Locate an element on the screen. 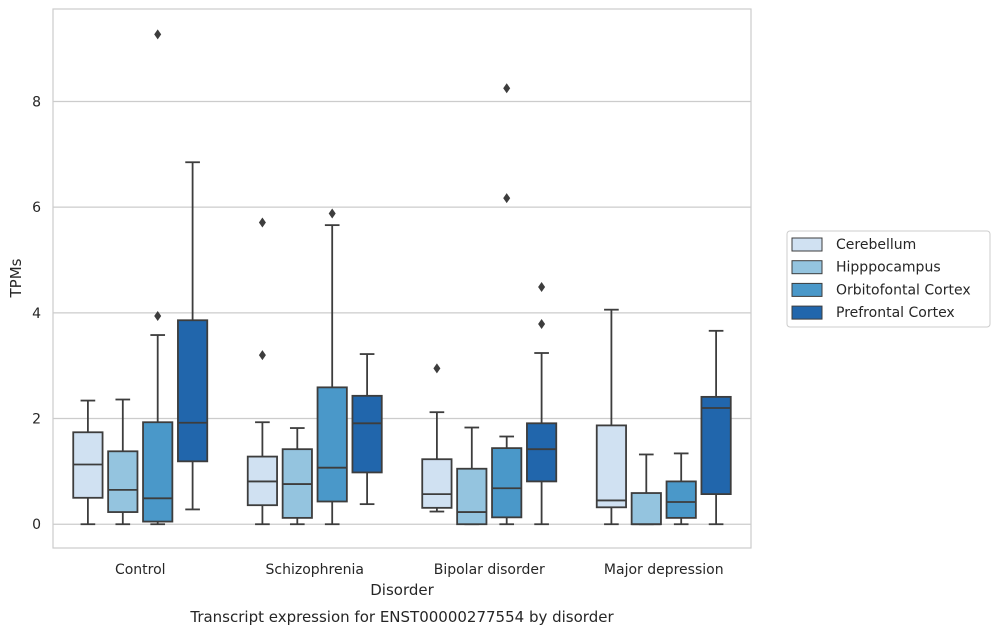 The height and width of the screenshot is (634, 999). x-tick-label: Major depression is located at coordinates (664, 570).